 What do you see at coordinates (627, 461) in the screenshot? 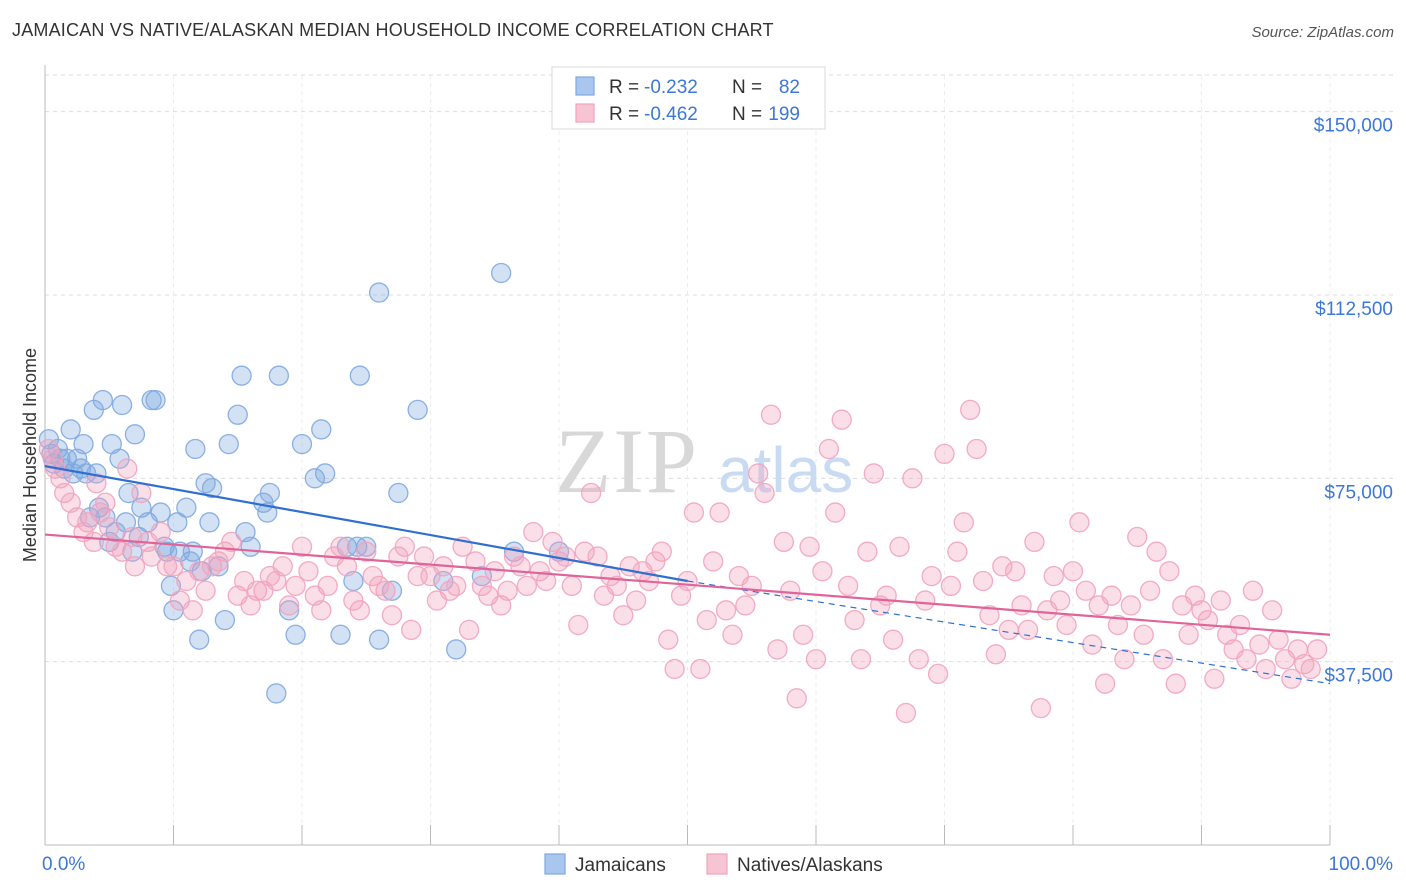
I see `watermark-zip: ZIP` at bounding box center [627, 461].